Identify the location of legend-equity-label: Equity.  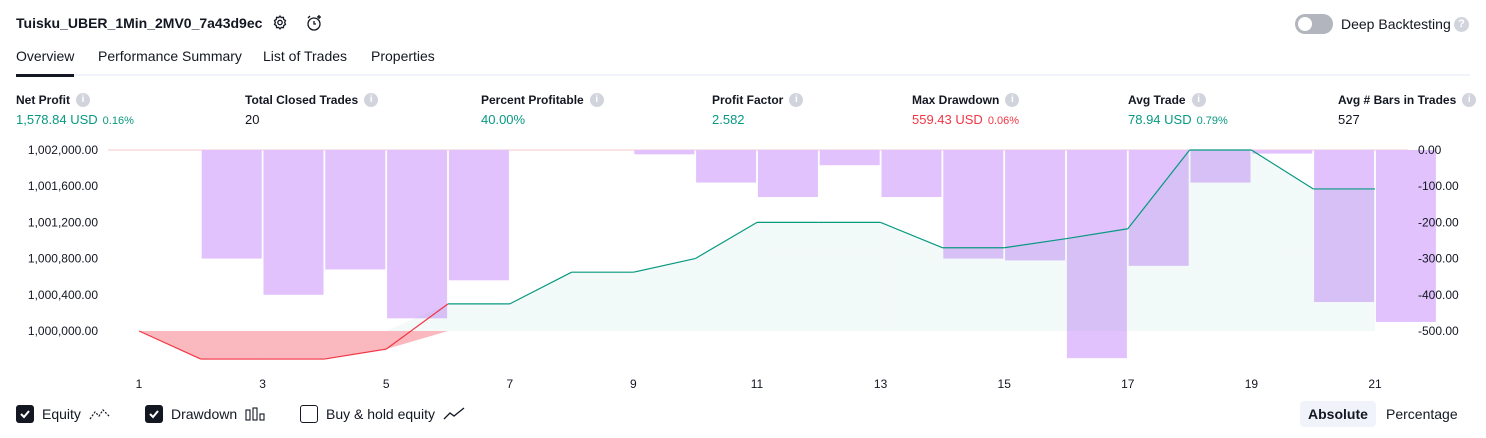
(61, 414).